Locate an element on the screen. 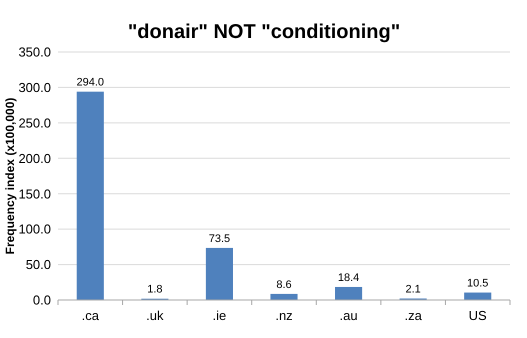  data-label: 73.5 is located at coordinates (219, 238).